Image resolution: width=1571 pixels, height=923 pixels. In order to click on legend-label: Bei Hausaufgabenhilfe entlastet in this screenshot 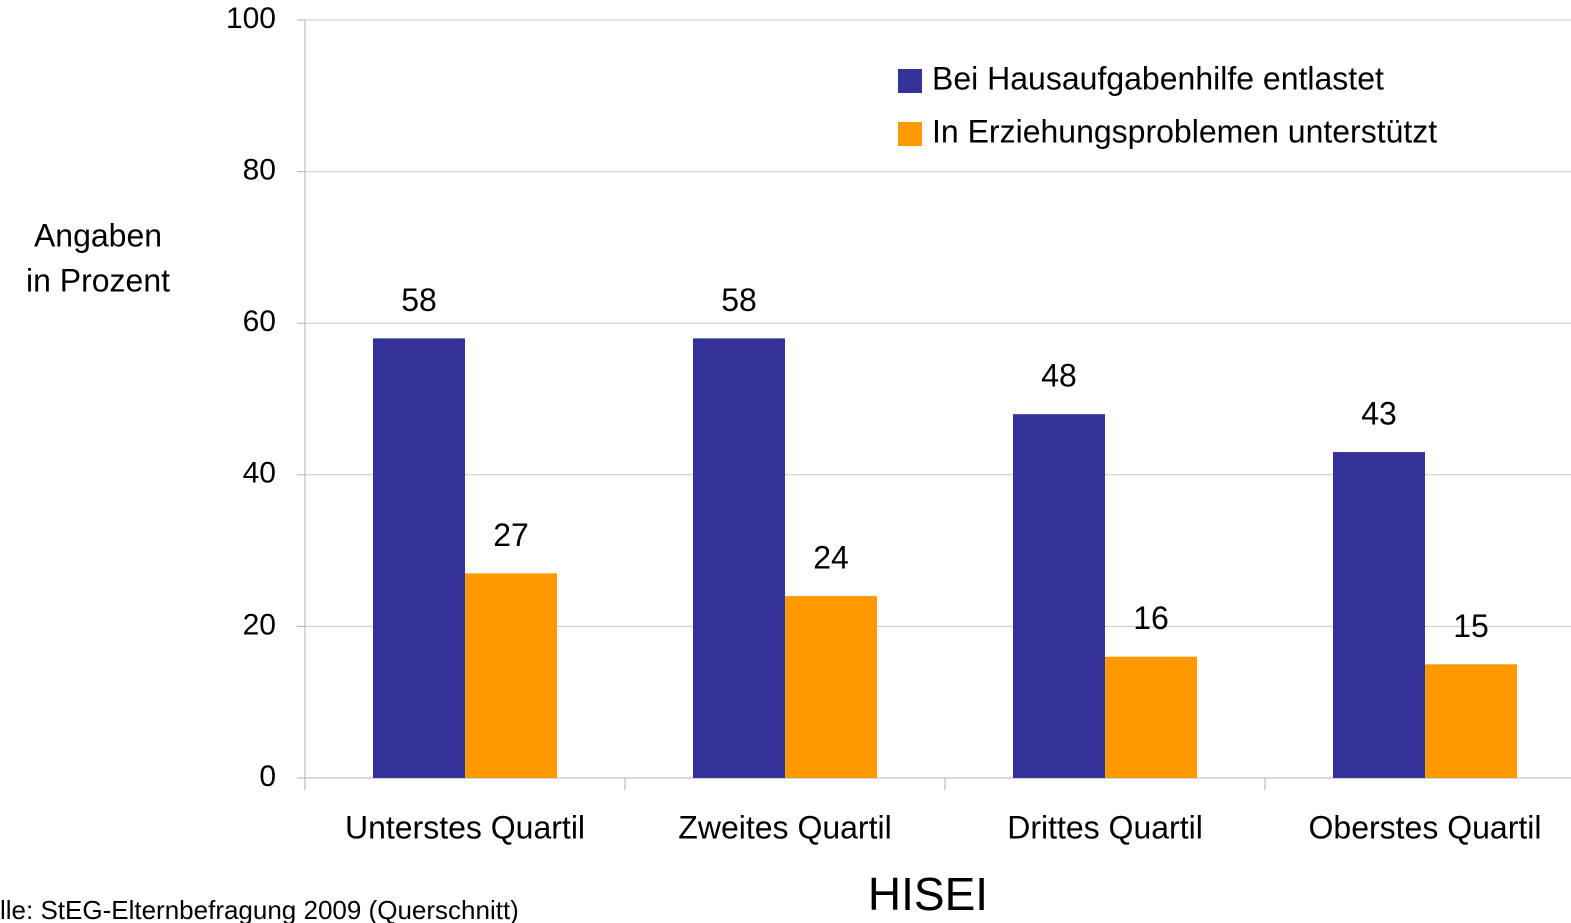, I will do `click(1158, 78)`.